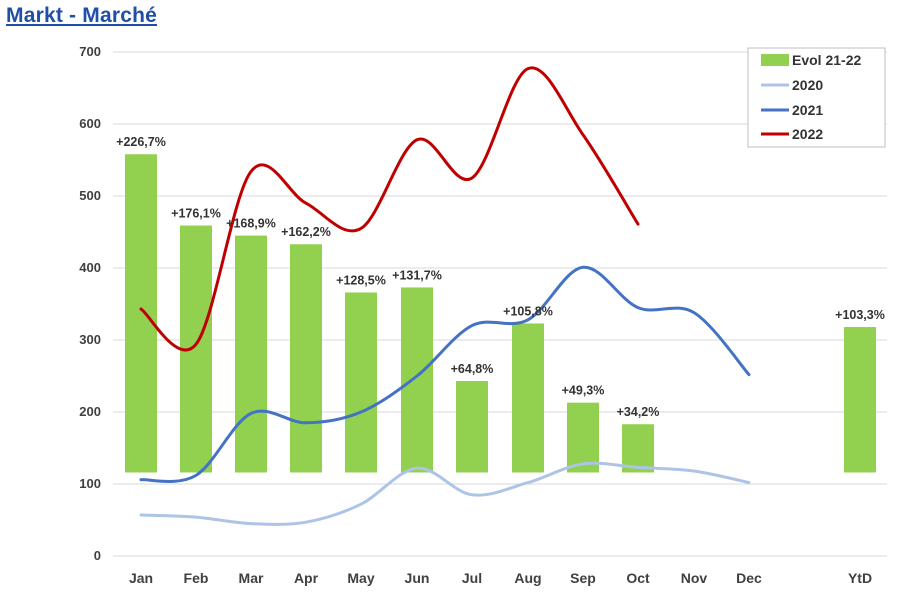 This screenshot has height=592, width=900. What do you see at coordinates (90, 339) in the screenshot?
I see `y-tick-label: 300` at bounding box center [90, 339].